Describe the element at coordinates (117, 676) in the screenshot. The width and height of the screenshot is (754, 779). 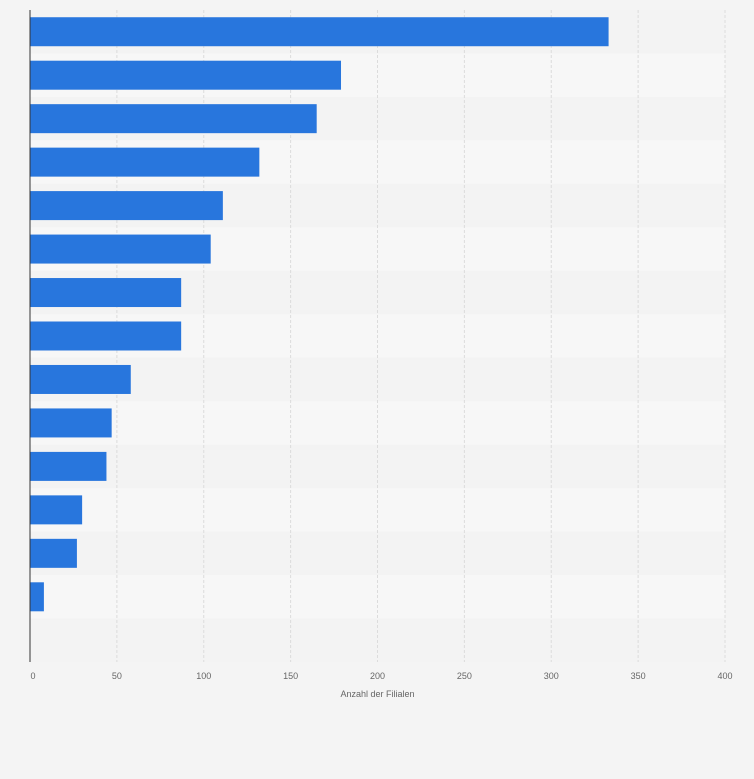
I see `x-tick-label: 50` at that location.